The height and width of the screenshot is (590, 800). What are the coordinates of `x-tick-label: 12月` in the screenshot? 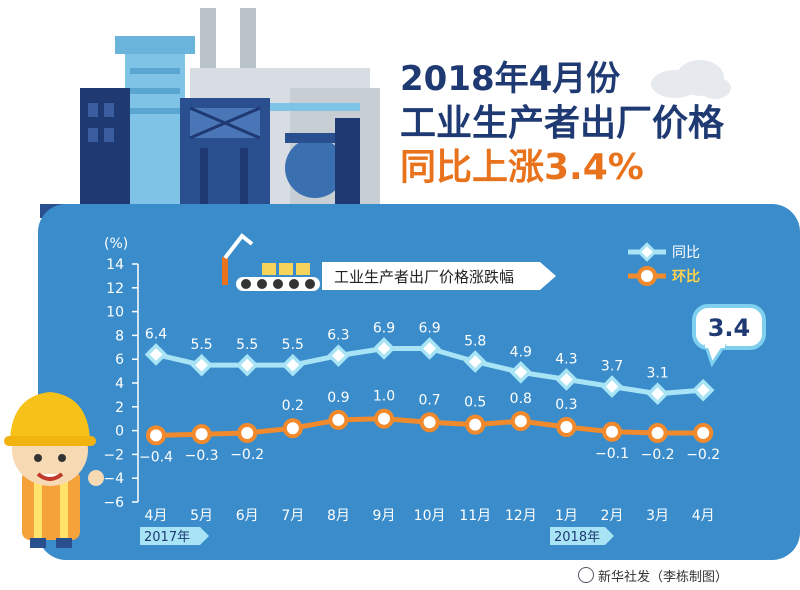 It's located at (521, 516).